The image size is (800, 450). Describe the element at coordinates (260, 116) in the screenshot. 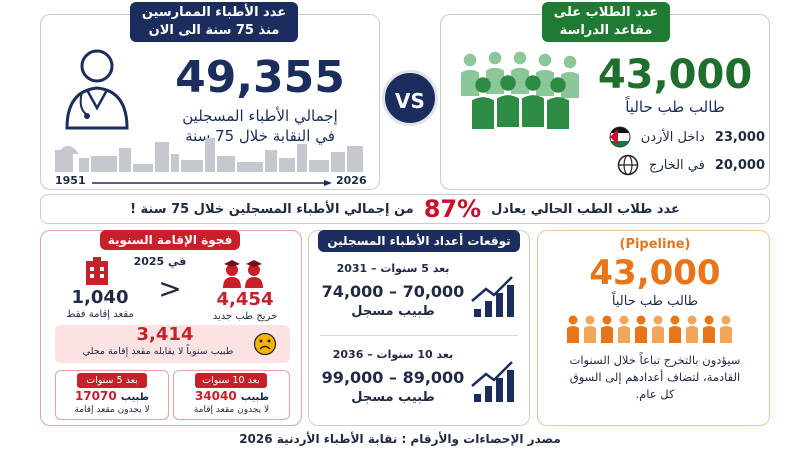

I see `caption-line: إجمالي الأطباء المسجلين` at that location.